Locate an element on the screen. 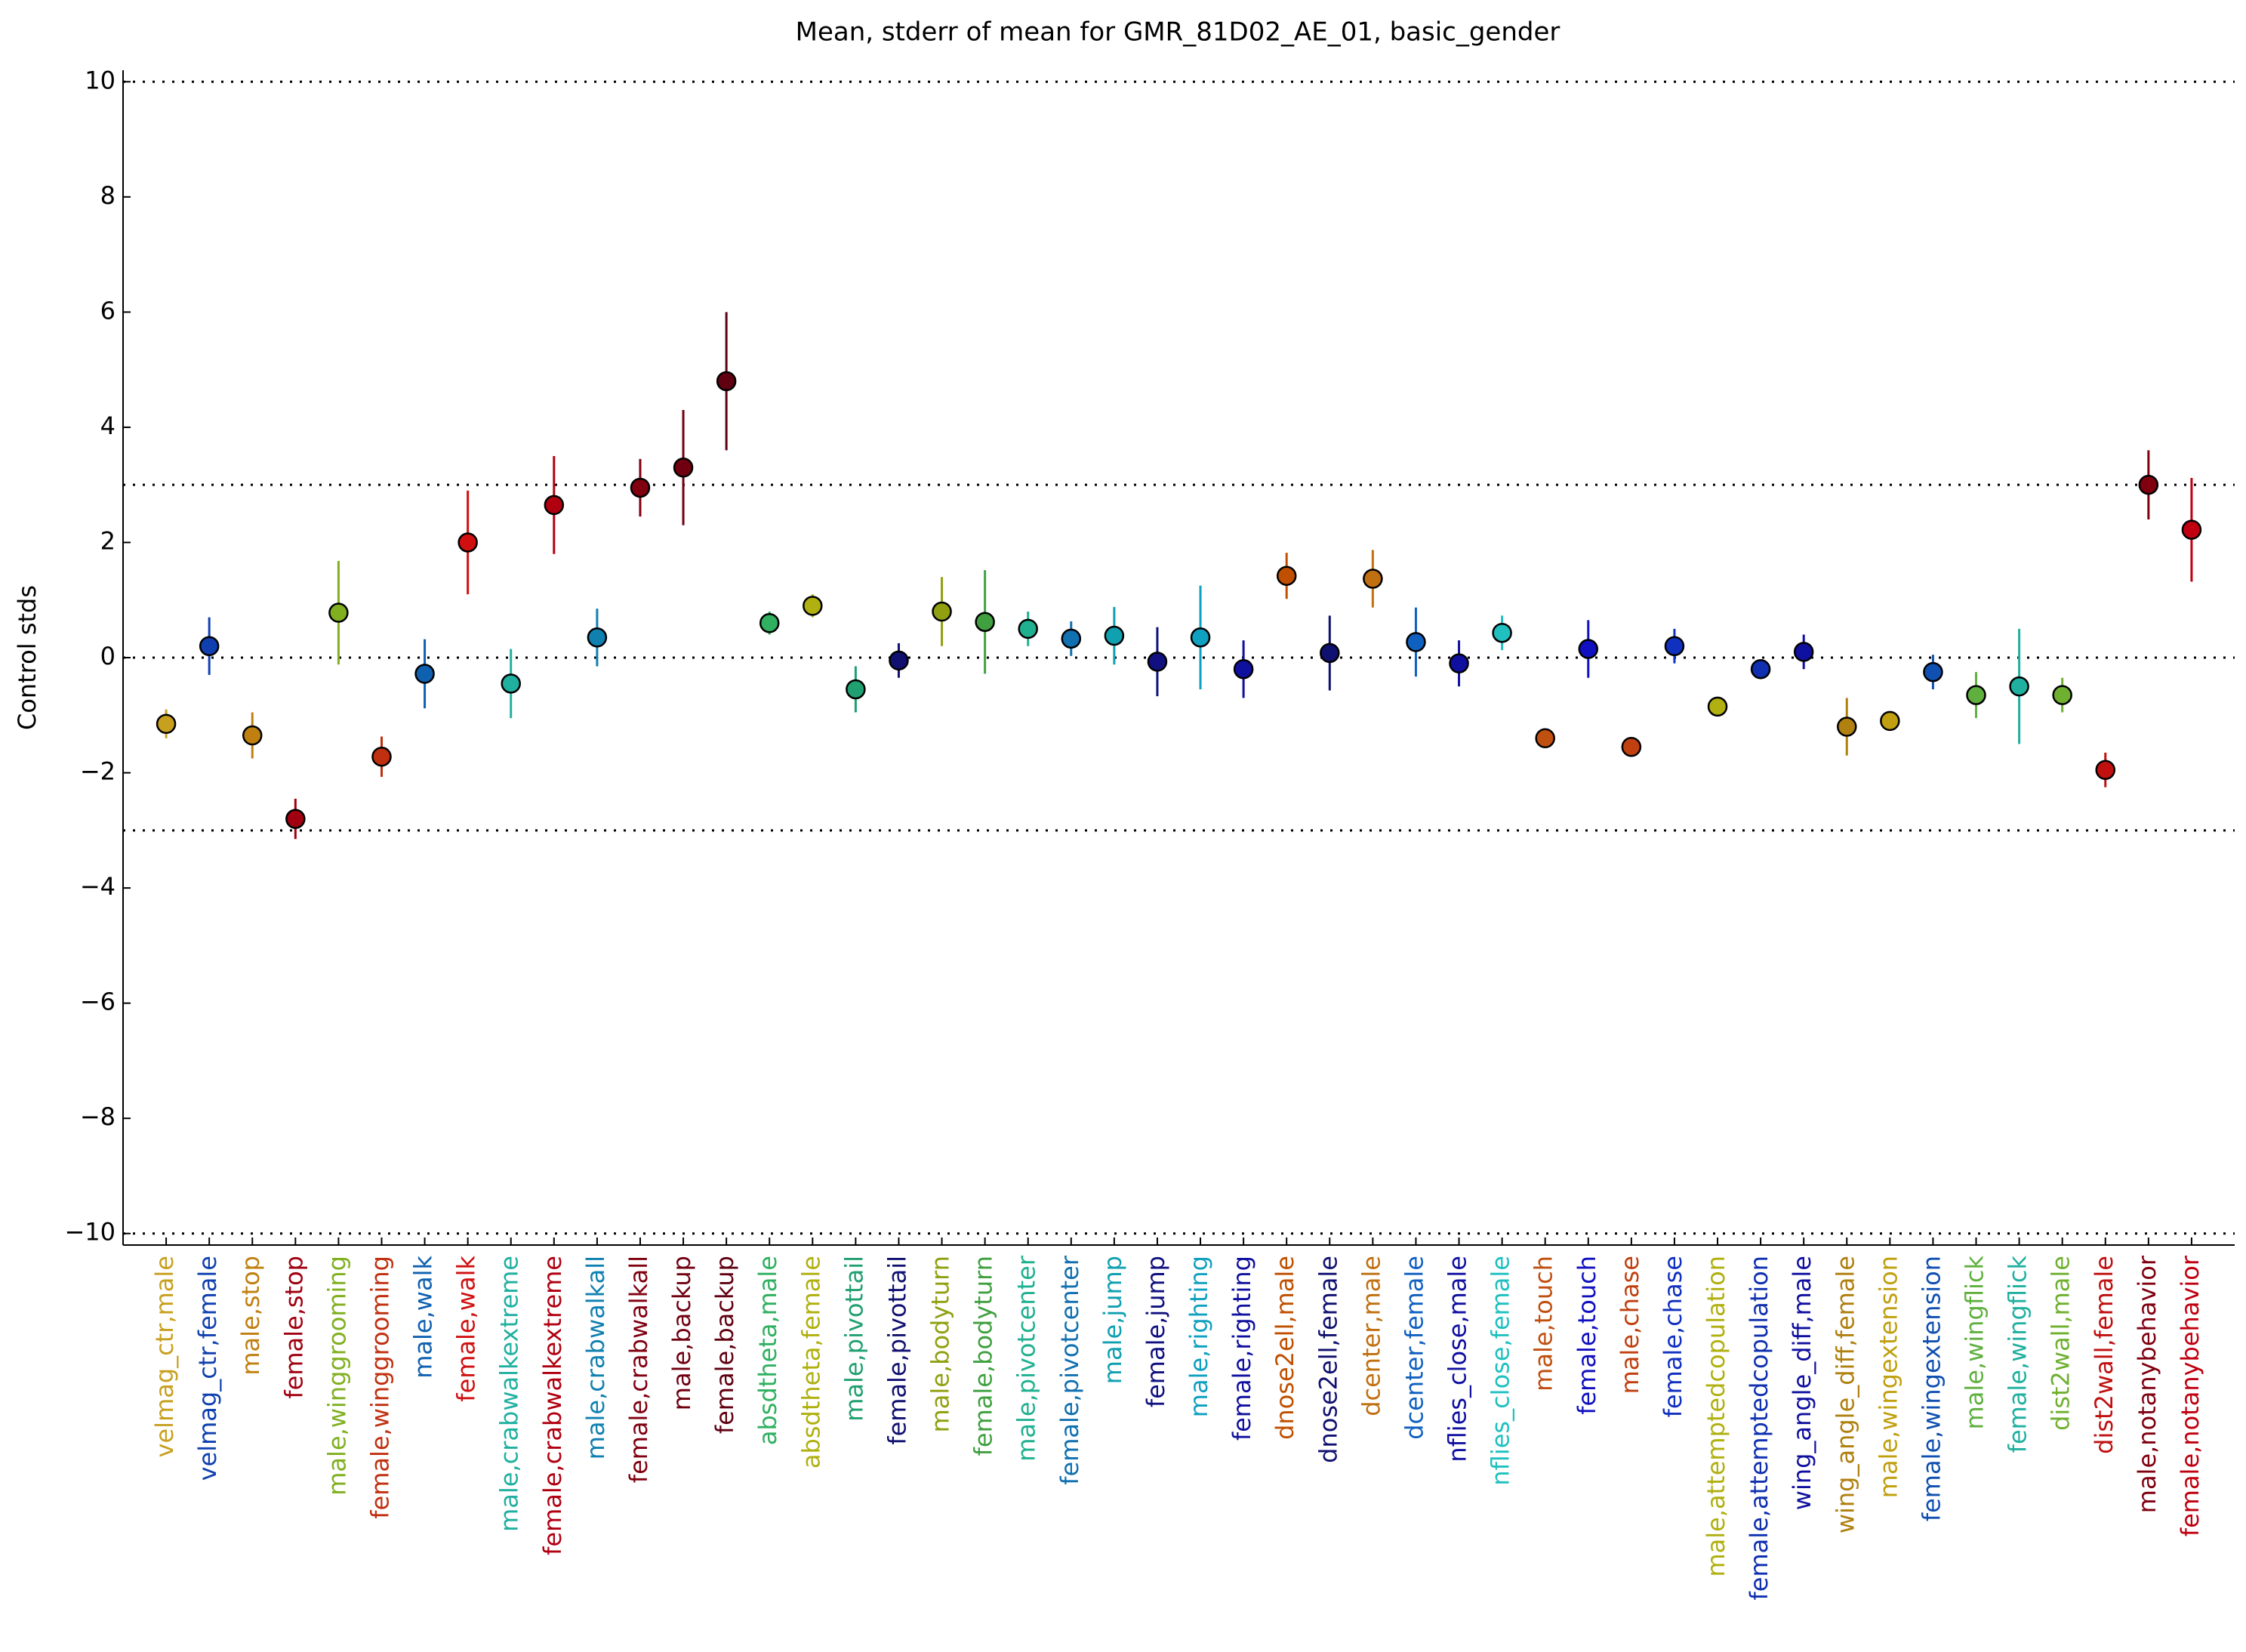  x-tick-label: absdtheta,female is located at coordinates (810, 1362).